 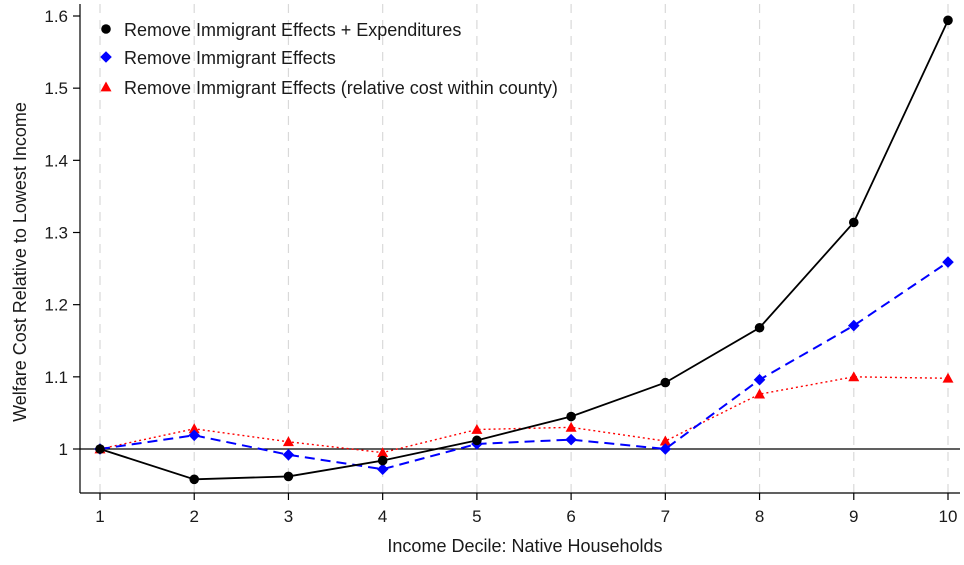 I want to click on x-tick-label: 1, so click(x=99, y=516).